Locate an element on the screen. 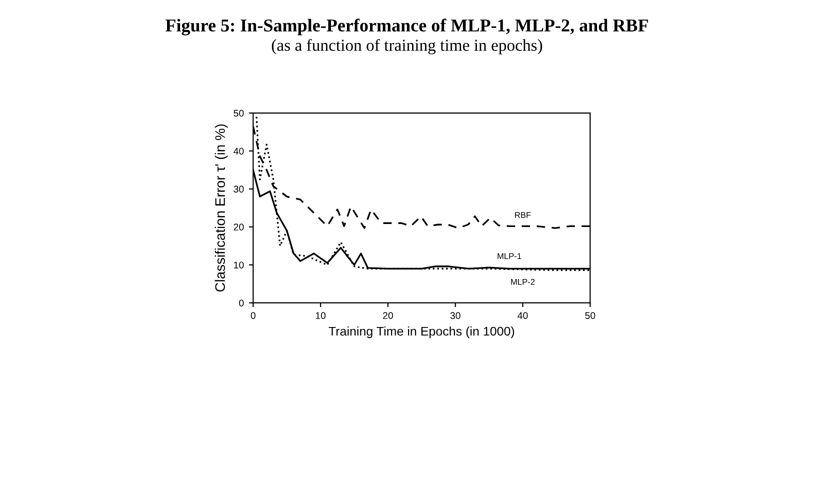 This screenshot has width=814, height=483. y-tick-label: 40 is located at coordinates (239, 151).